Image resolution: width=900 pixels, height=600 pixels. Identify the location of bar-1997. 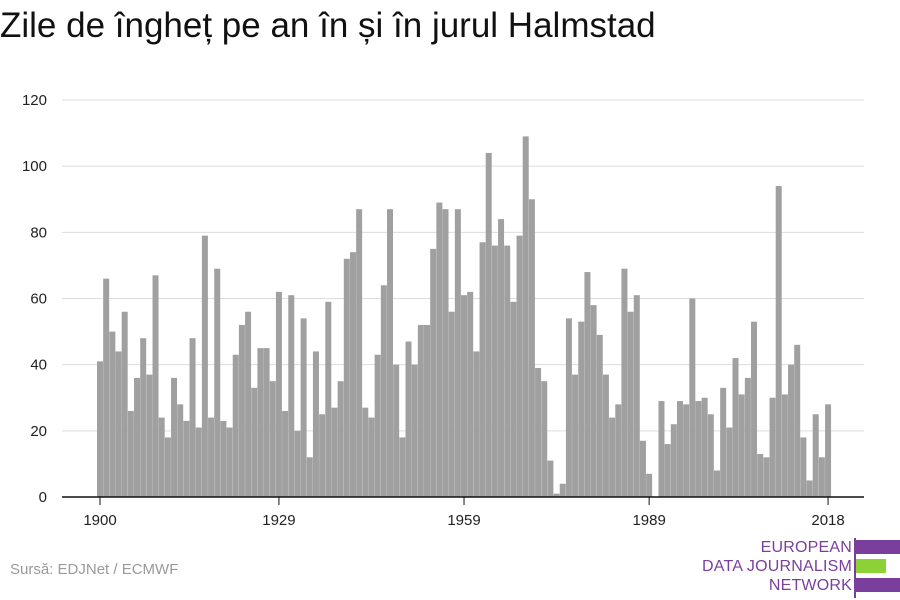
(698, 449).